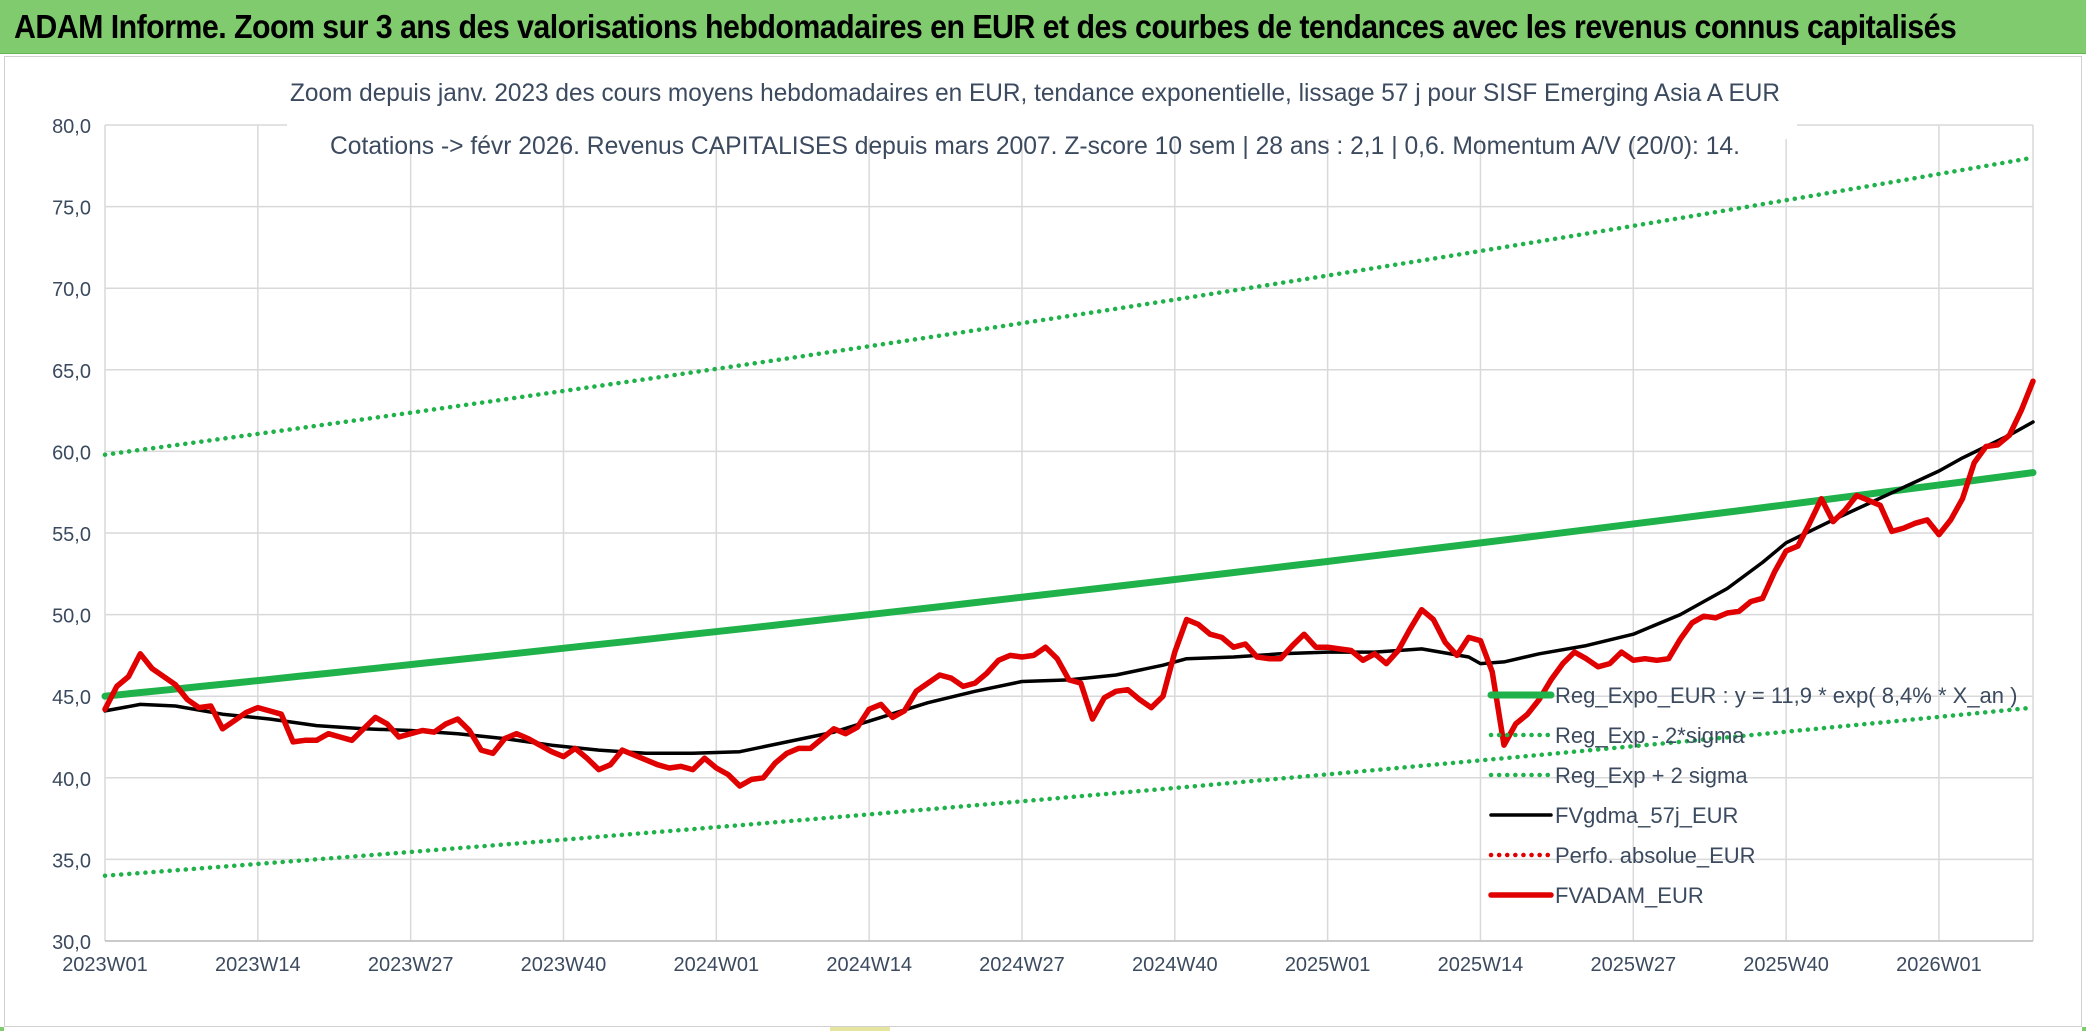  I want to click on y-tick-label: 40,0, so click(71, 780).